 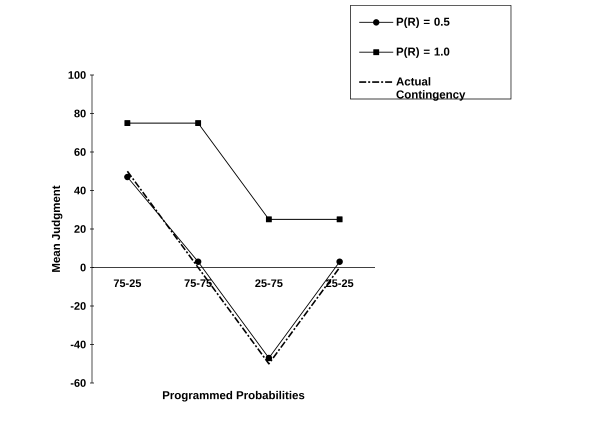 I want to click on x-axis-title: Programmed Probabilities, so click(x=233, y=396).